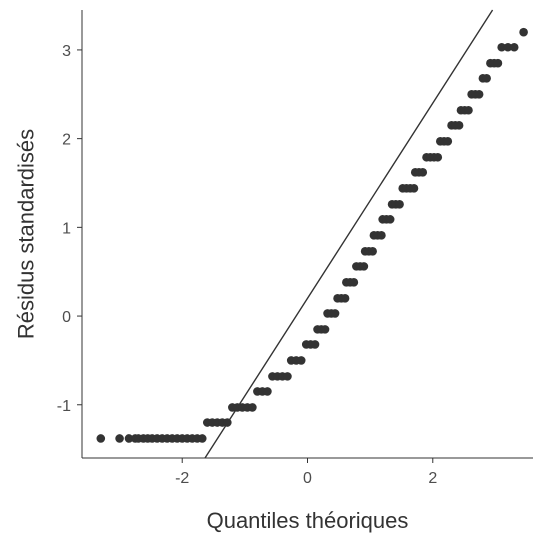  I want to click on x-tick-label: 0, so click(307, 478).